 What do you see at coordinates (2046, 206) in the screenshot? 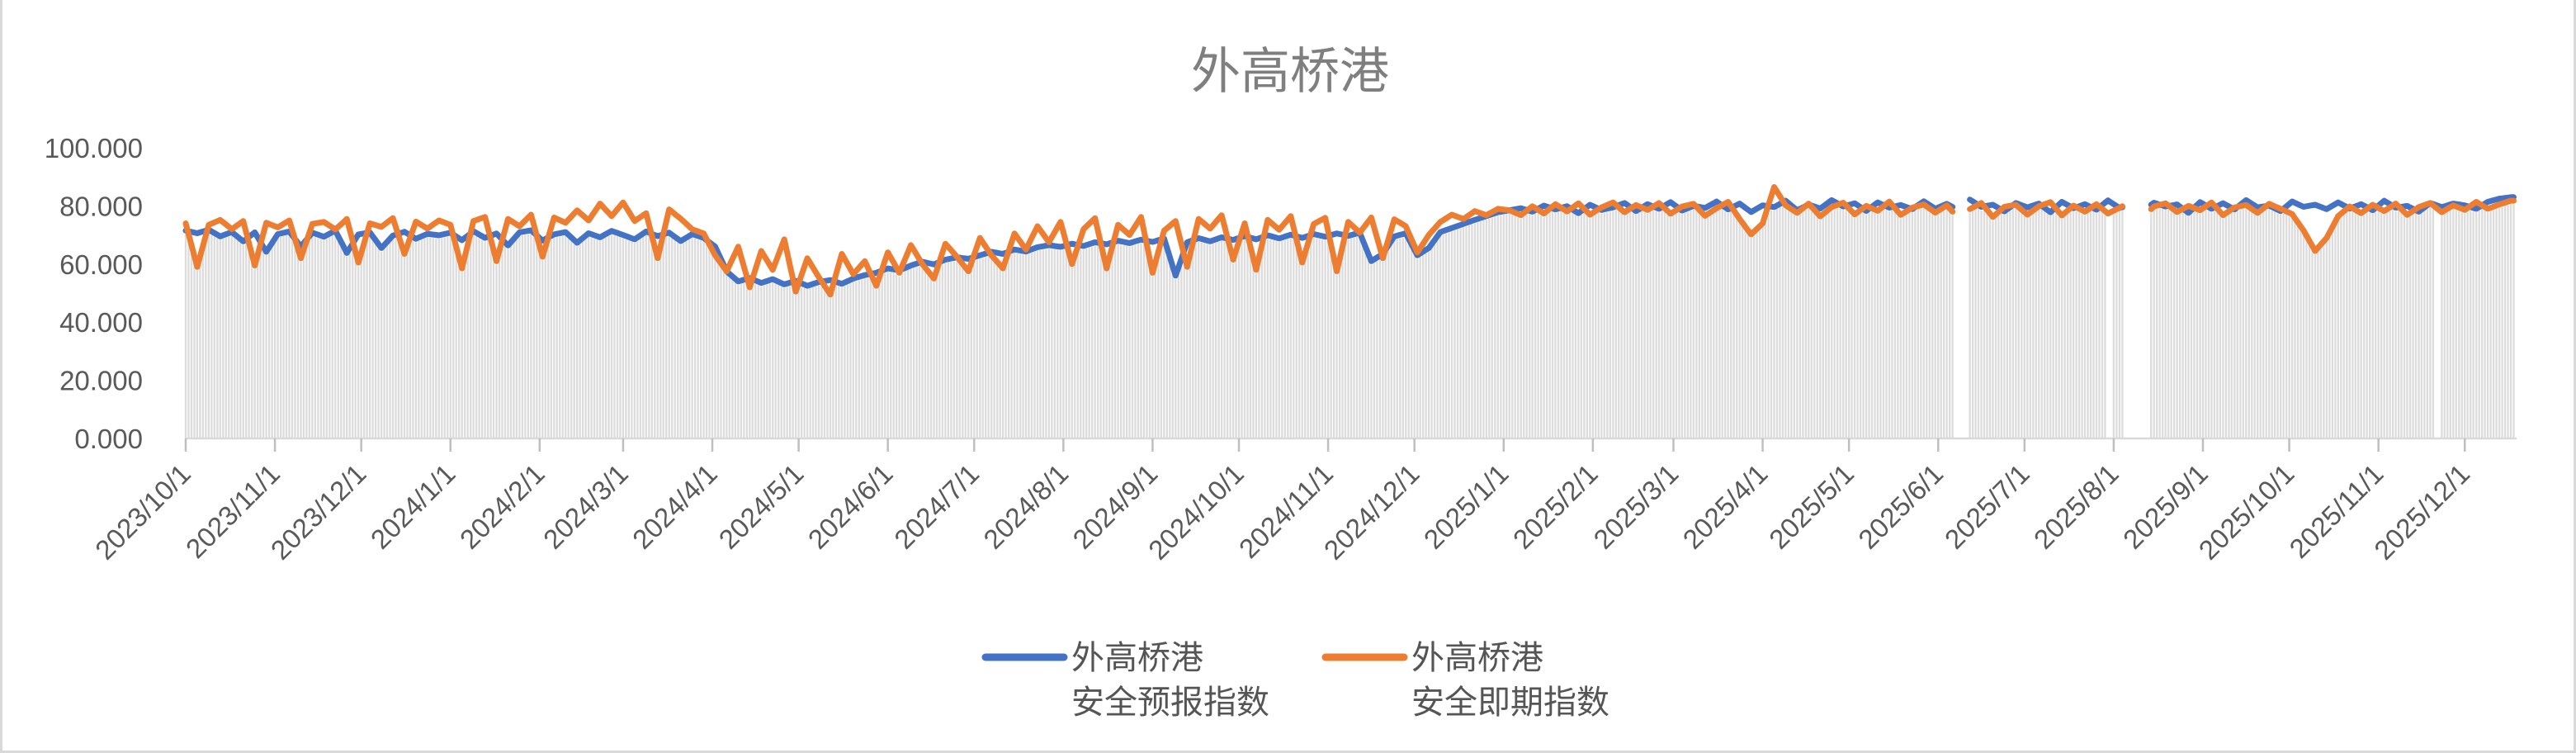
I see `forecast-index-line` at bounding box center [2046, 206].